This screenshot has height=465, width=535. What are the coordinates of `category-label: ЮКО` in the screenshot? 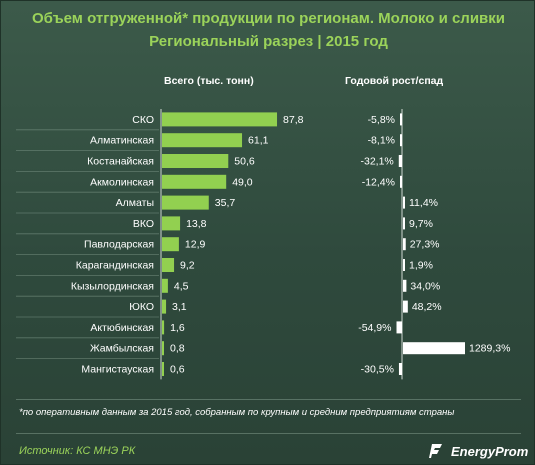 It's located at (141, 307).